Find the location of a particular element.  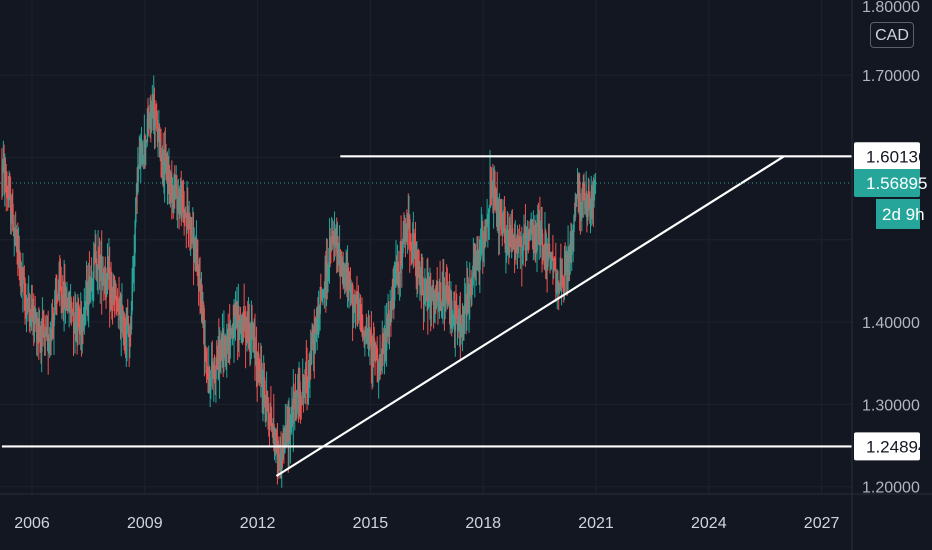

price-tick-label: 1.80000 is located at coordinates (891, 8).